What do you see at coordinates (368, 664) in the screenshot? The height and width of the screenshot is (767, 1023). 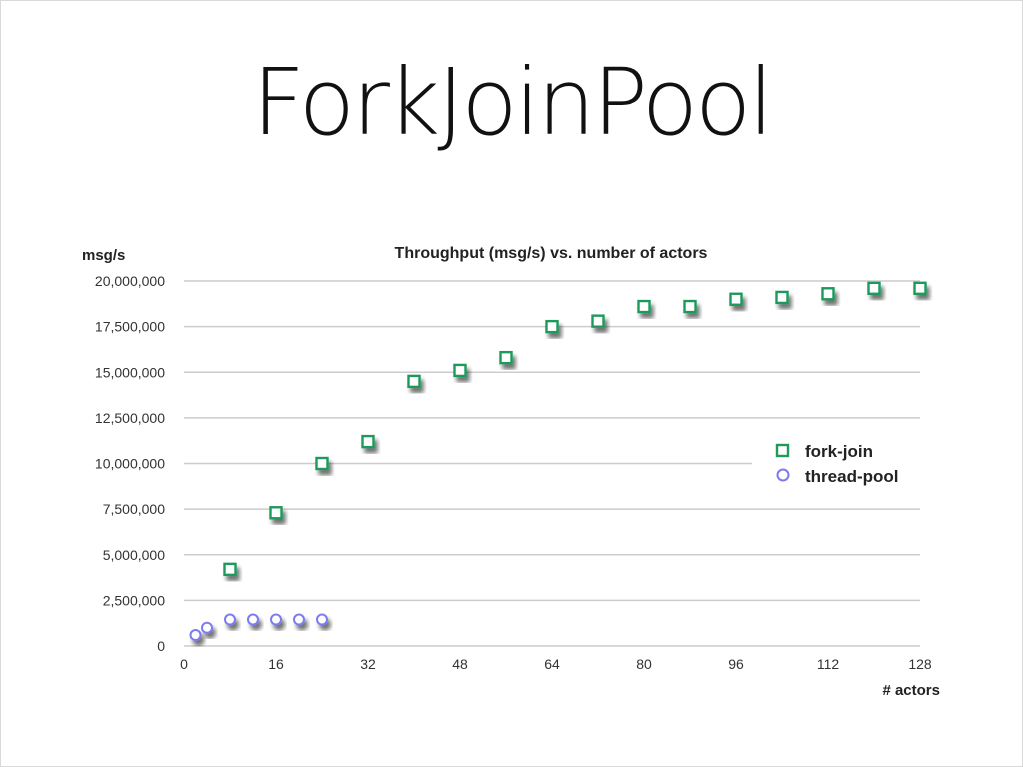 I see `x-tick-label: 32` at bounding box center [368, 664].